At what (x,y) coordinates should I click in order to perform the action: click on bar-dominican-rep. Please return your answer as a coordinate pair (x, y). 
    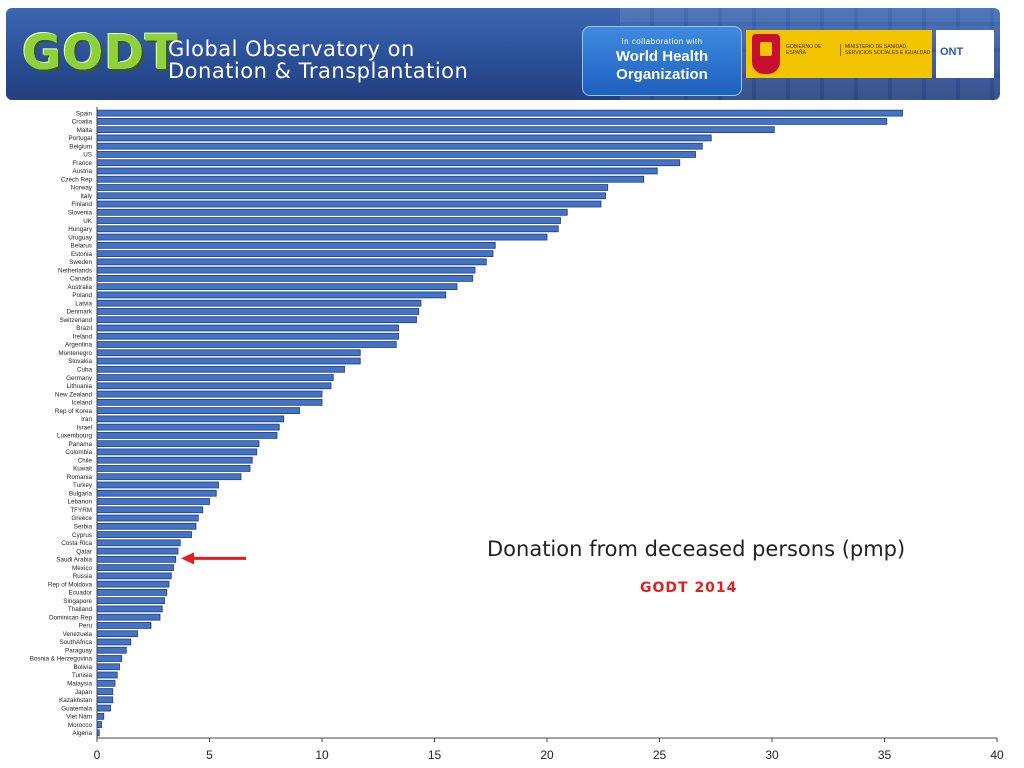
    Looking at the image, I should click on (128, 617).